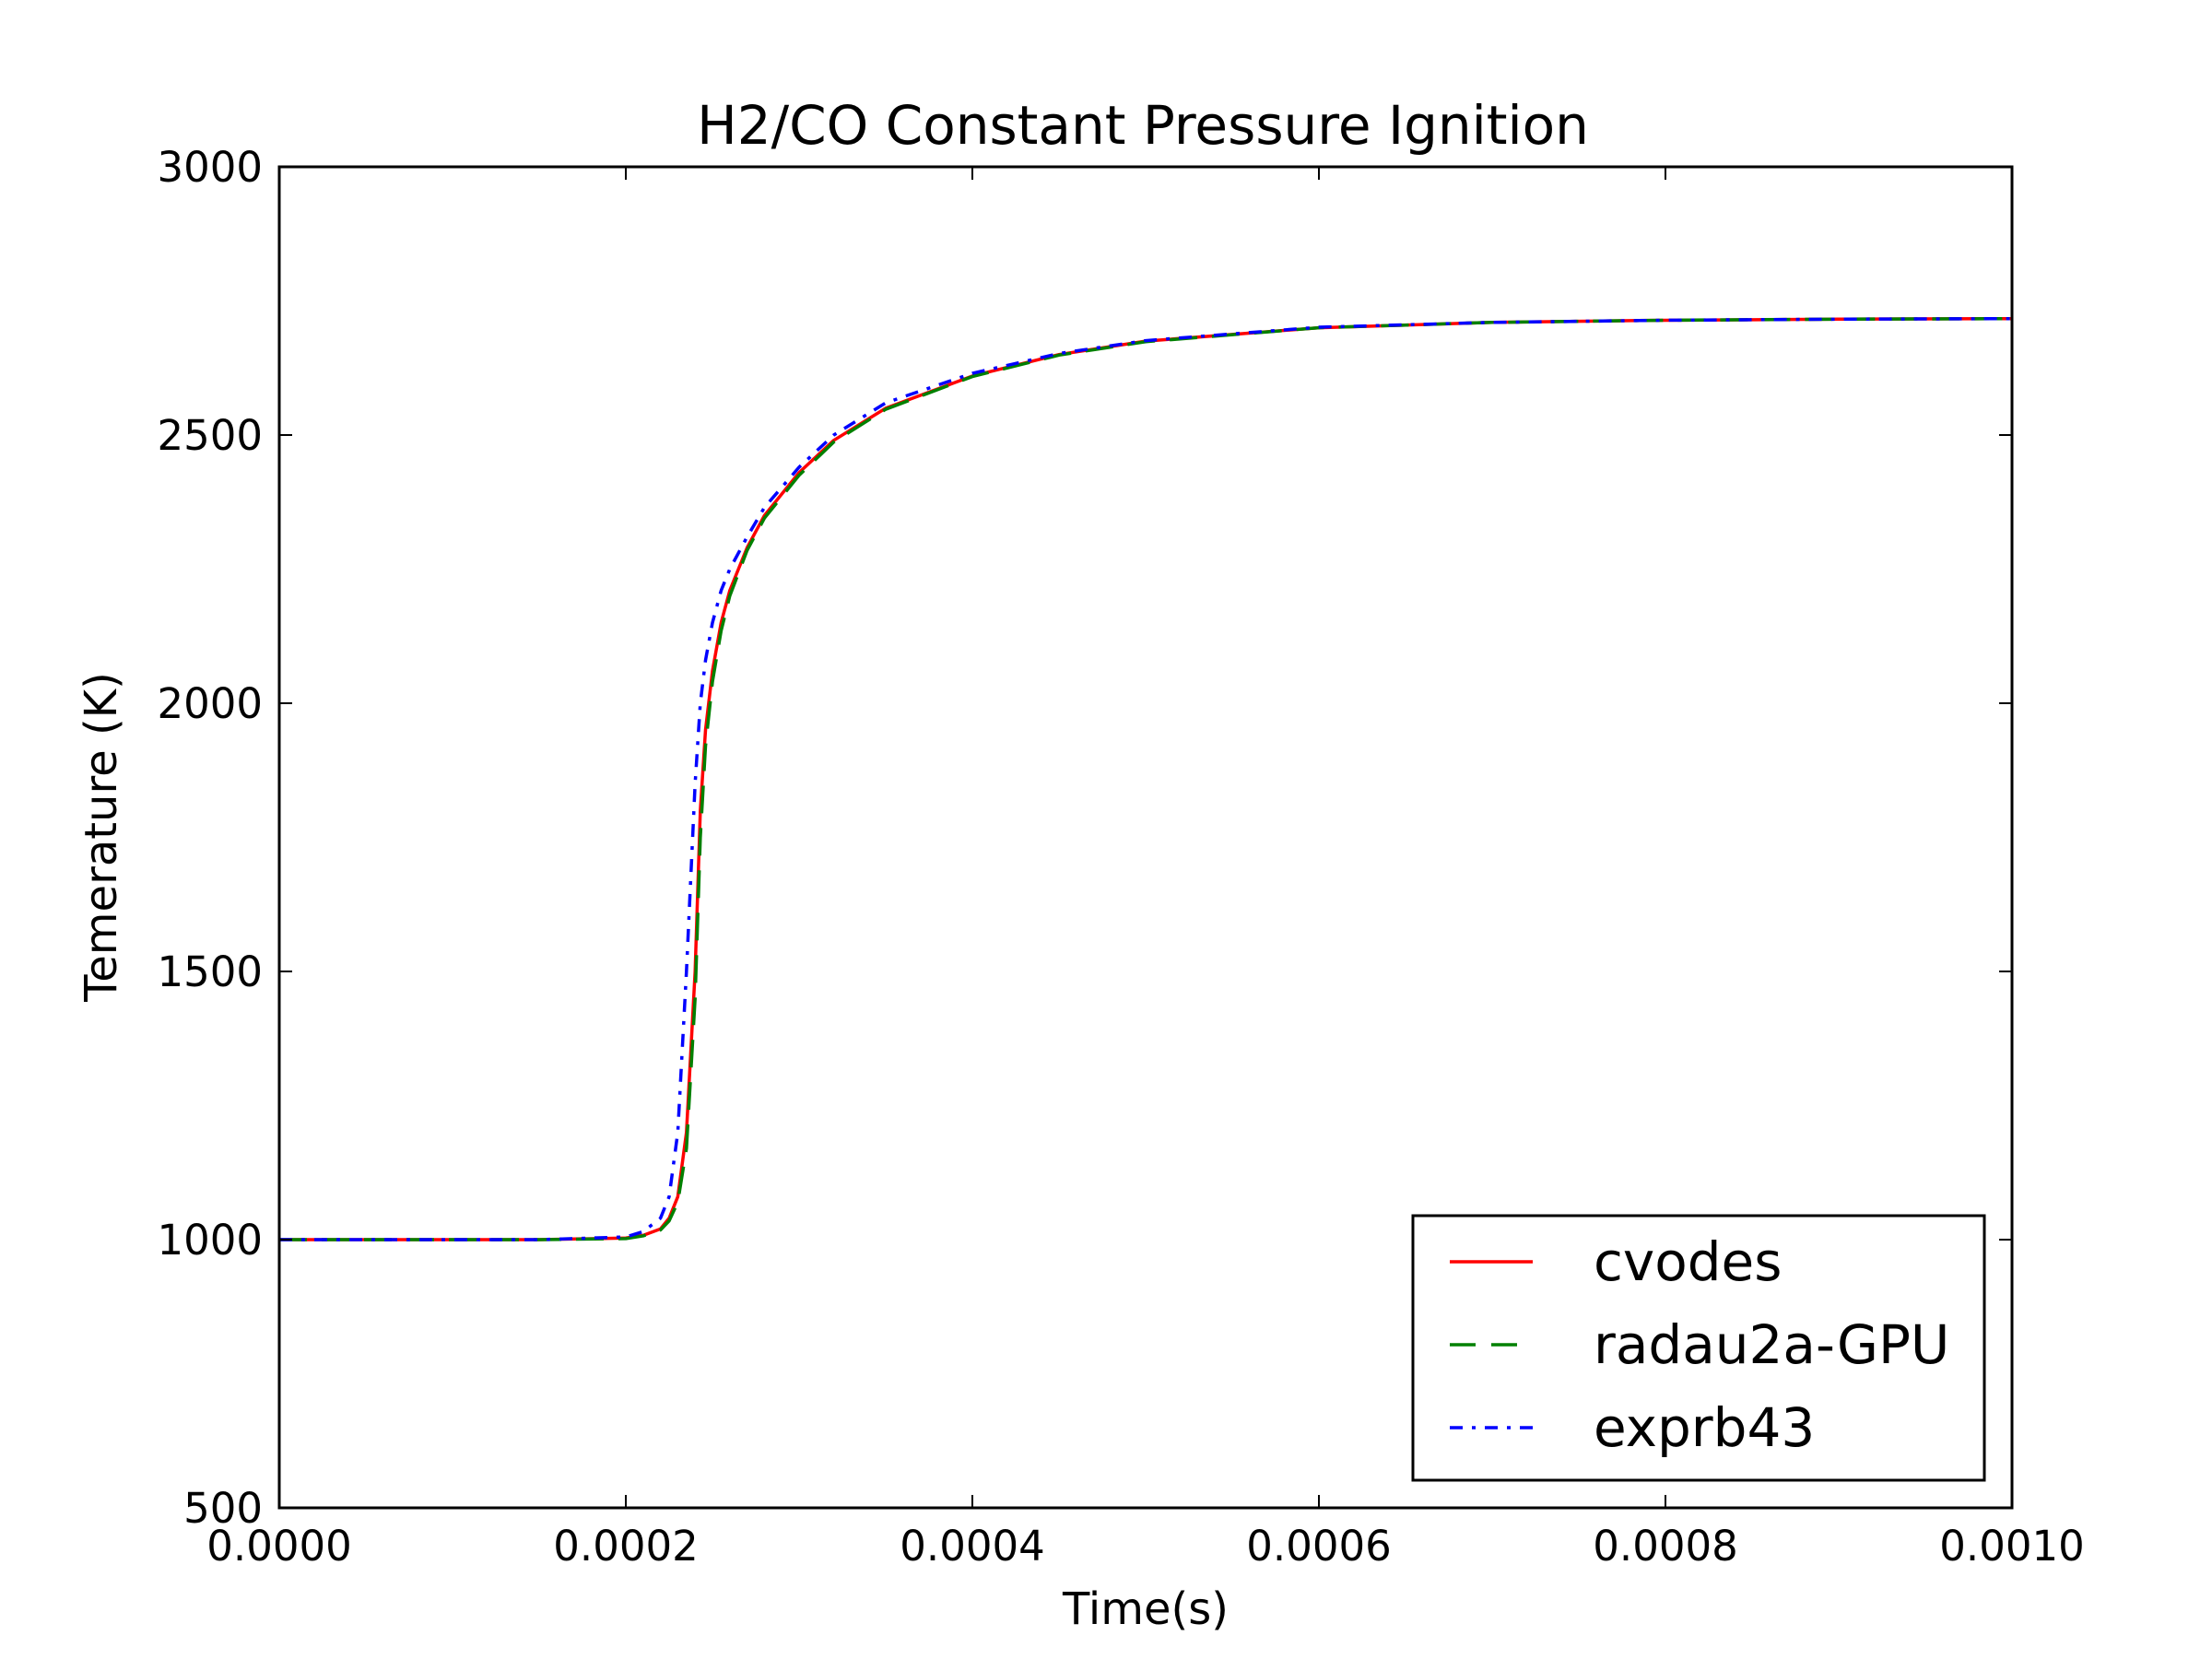  I want to click on chart-title: H2/CO Constant Pressure Ignition, so click(1143, 125).